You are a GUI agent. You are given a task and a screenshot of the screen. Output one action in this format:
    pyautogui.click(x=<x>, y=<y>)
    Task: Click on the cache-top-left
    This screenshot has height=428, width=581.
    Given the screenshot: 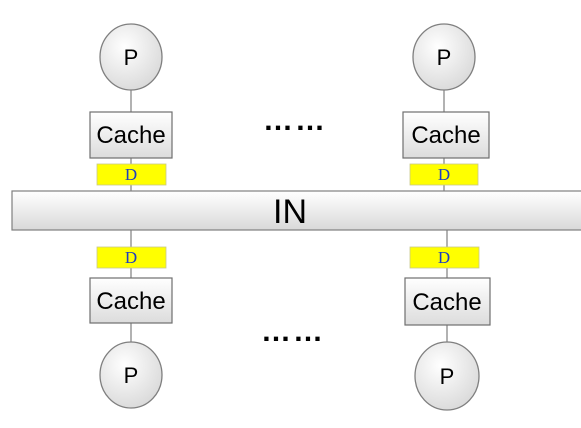 What is the action you would take?
    pyautogui.click(x=131, y=135)
    